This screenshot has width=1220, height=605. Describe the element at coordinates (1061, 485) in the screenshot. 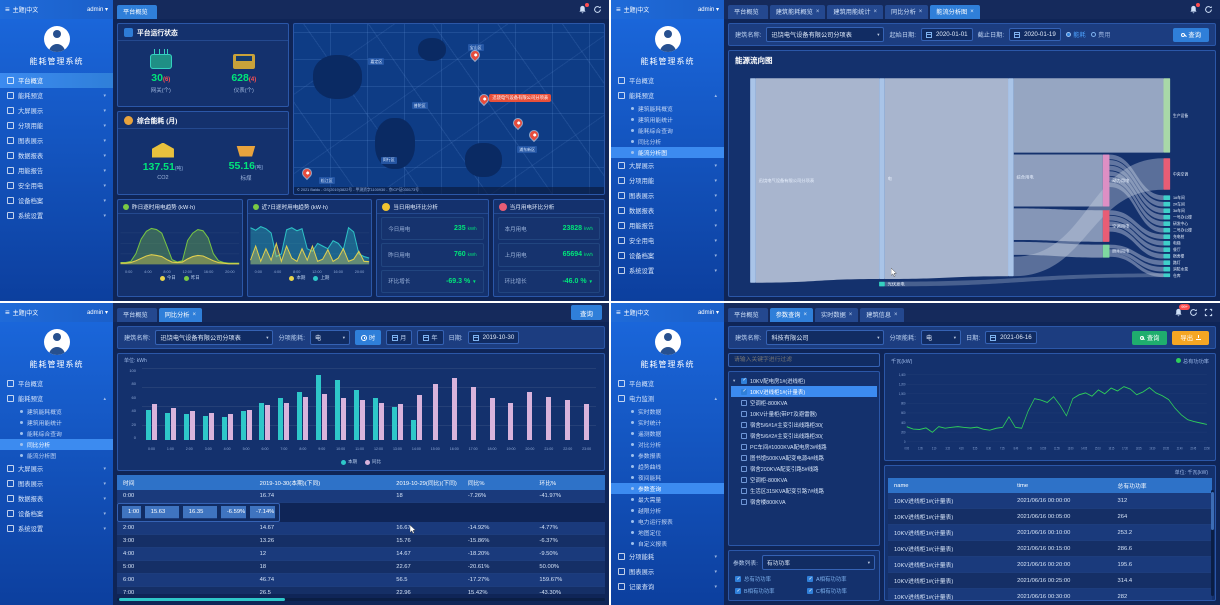

I see `column-header: time` at that location.